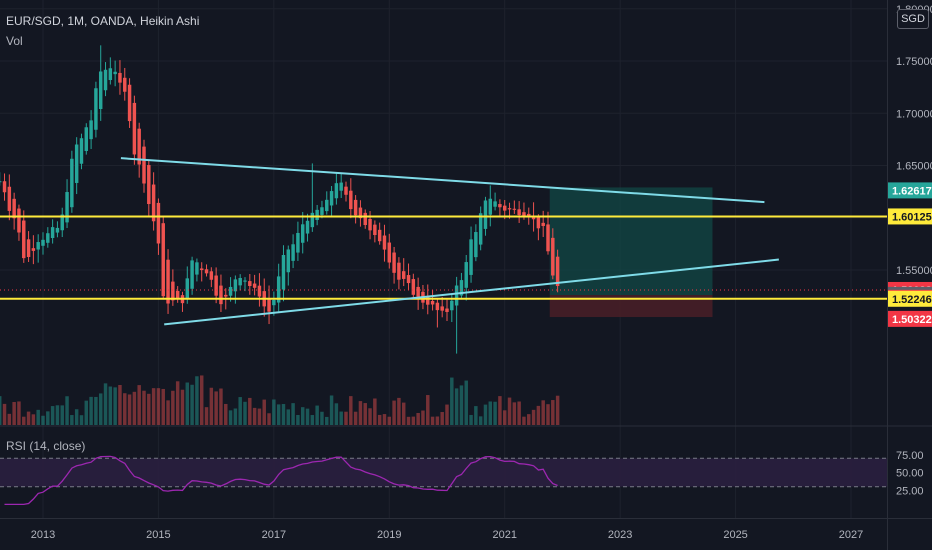  What do you see at coordinates (913, 19) in the screenshot?
I see `currency-badge: SGD` at bounding box center [913, 19].